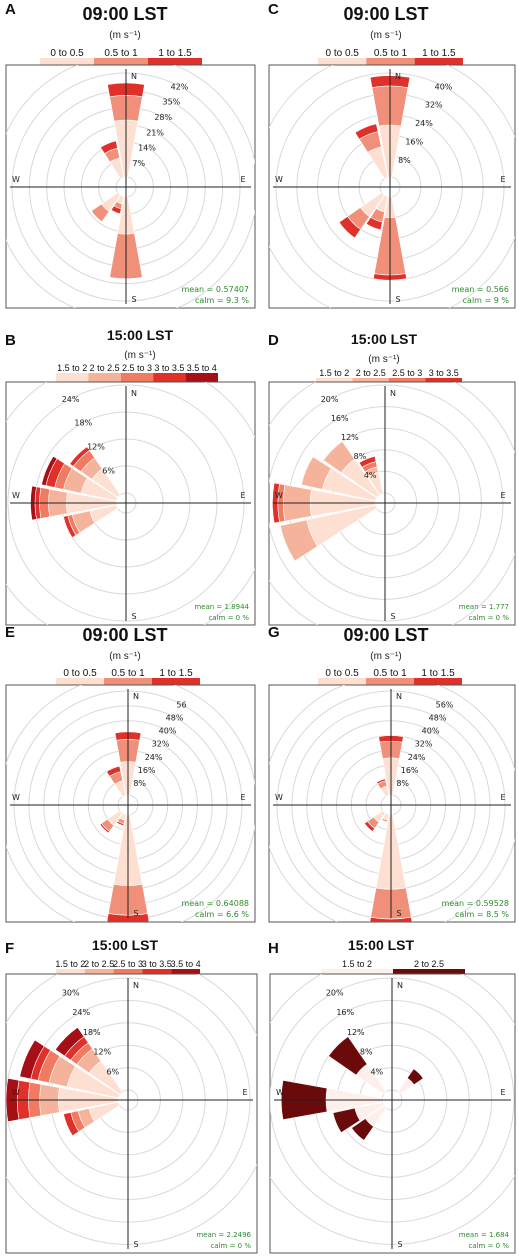  Describe the element at coordinates (10, 340) in the screenshot. I see `panel-label: B` at that location.